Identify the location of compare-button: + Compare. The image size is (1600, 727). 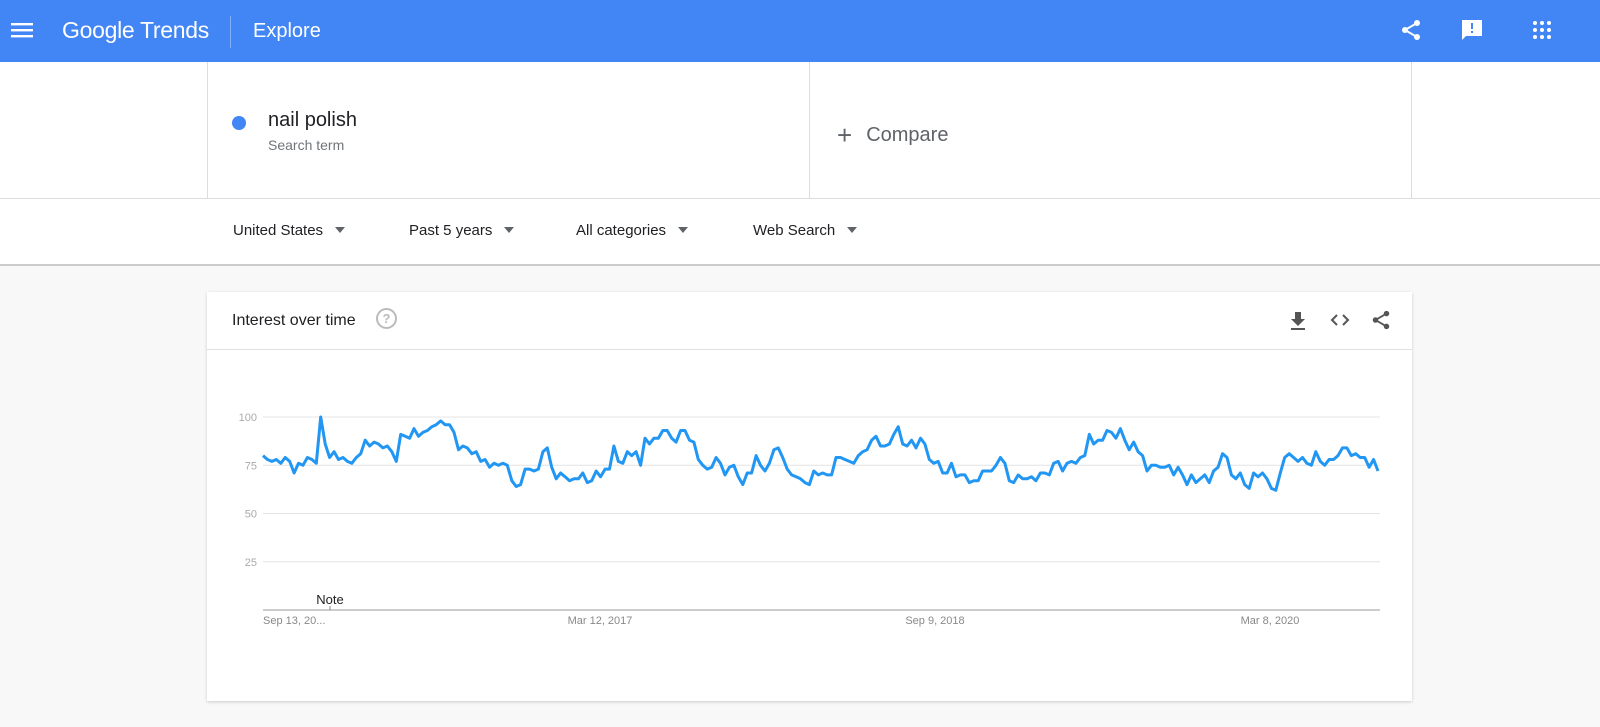
(892, 135).